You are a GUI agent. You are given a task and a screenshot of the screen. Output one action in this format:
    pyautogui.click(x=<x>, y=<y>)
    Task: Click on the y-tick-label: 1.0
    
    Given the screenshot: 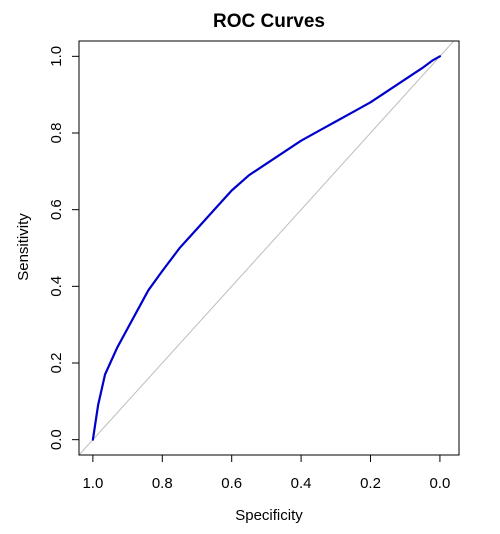 What is the action you would take?
    pyautogui.click(x=56, y=56)
    